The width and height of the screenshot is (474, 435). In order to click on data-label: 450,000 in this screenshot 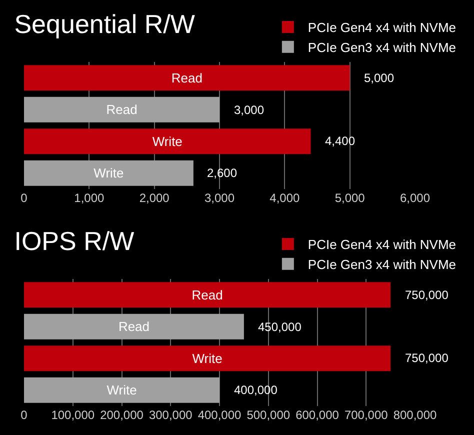, I will do `click(280, 327)`.